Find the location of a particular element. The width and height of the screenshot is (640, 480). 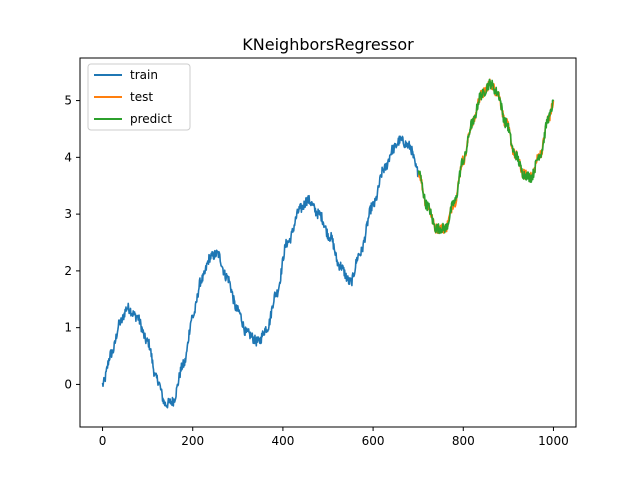

y-tick-label: 0 is located at coordinates (68, 384).